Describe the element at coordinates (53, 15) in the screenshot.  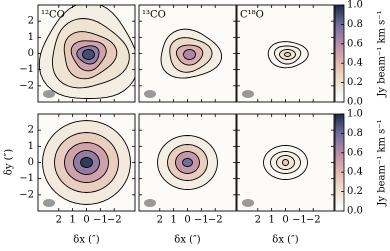
I see `panel-label: ¹²CO` at that location.